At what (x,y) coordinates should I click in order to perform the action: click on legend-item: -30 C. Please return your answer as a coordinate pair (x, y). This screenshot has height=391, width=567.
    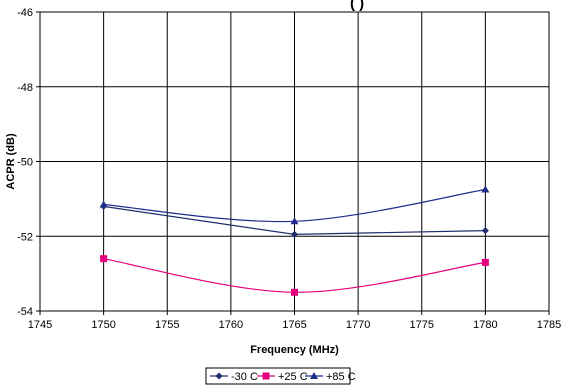
    Looking at the image, I should click on (234, 377).